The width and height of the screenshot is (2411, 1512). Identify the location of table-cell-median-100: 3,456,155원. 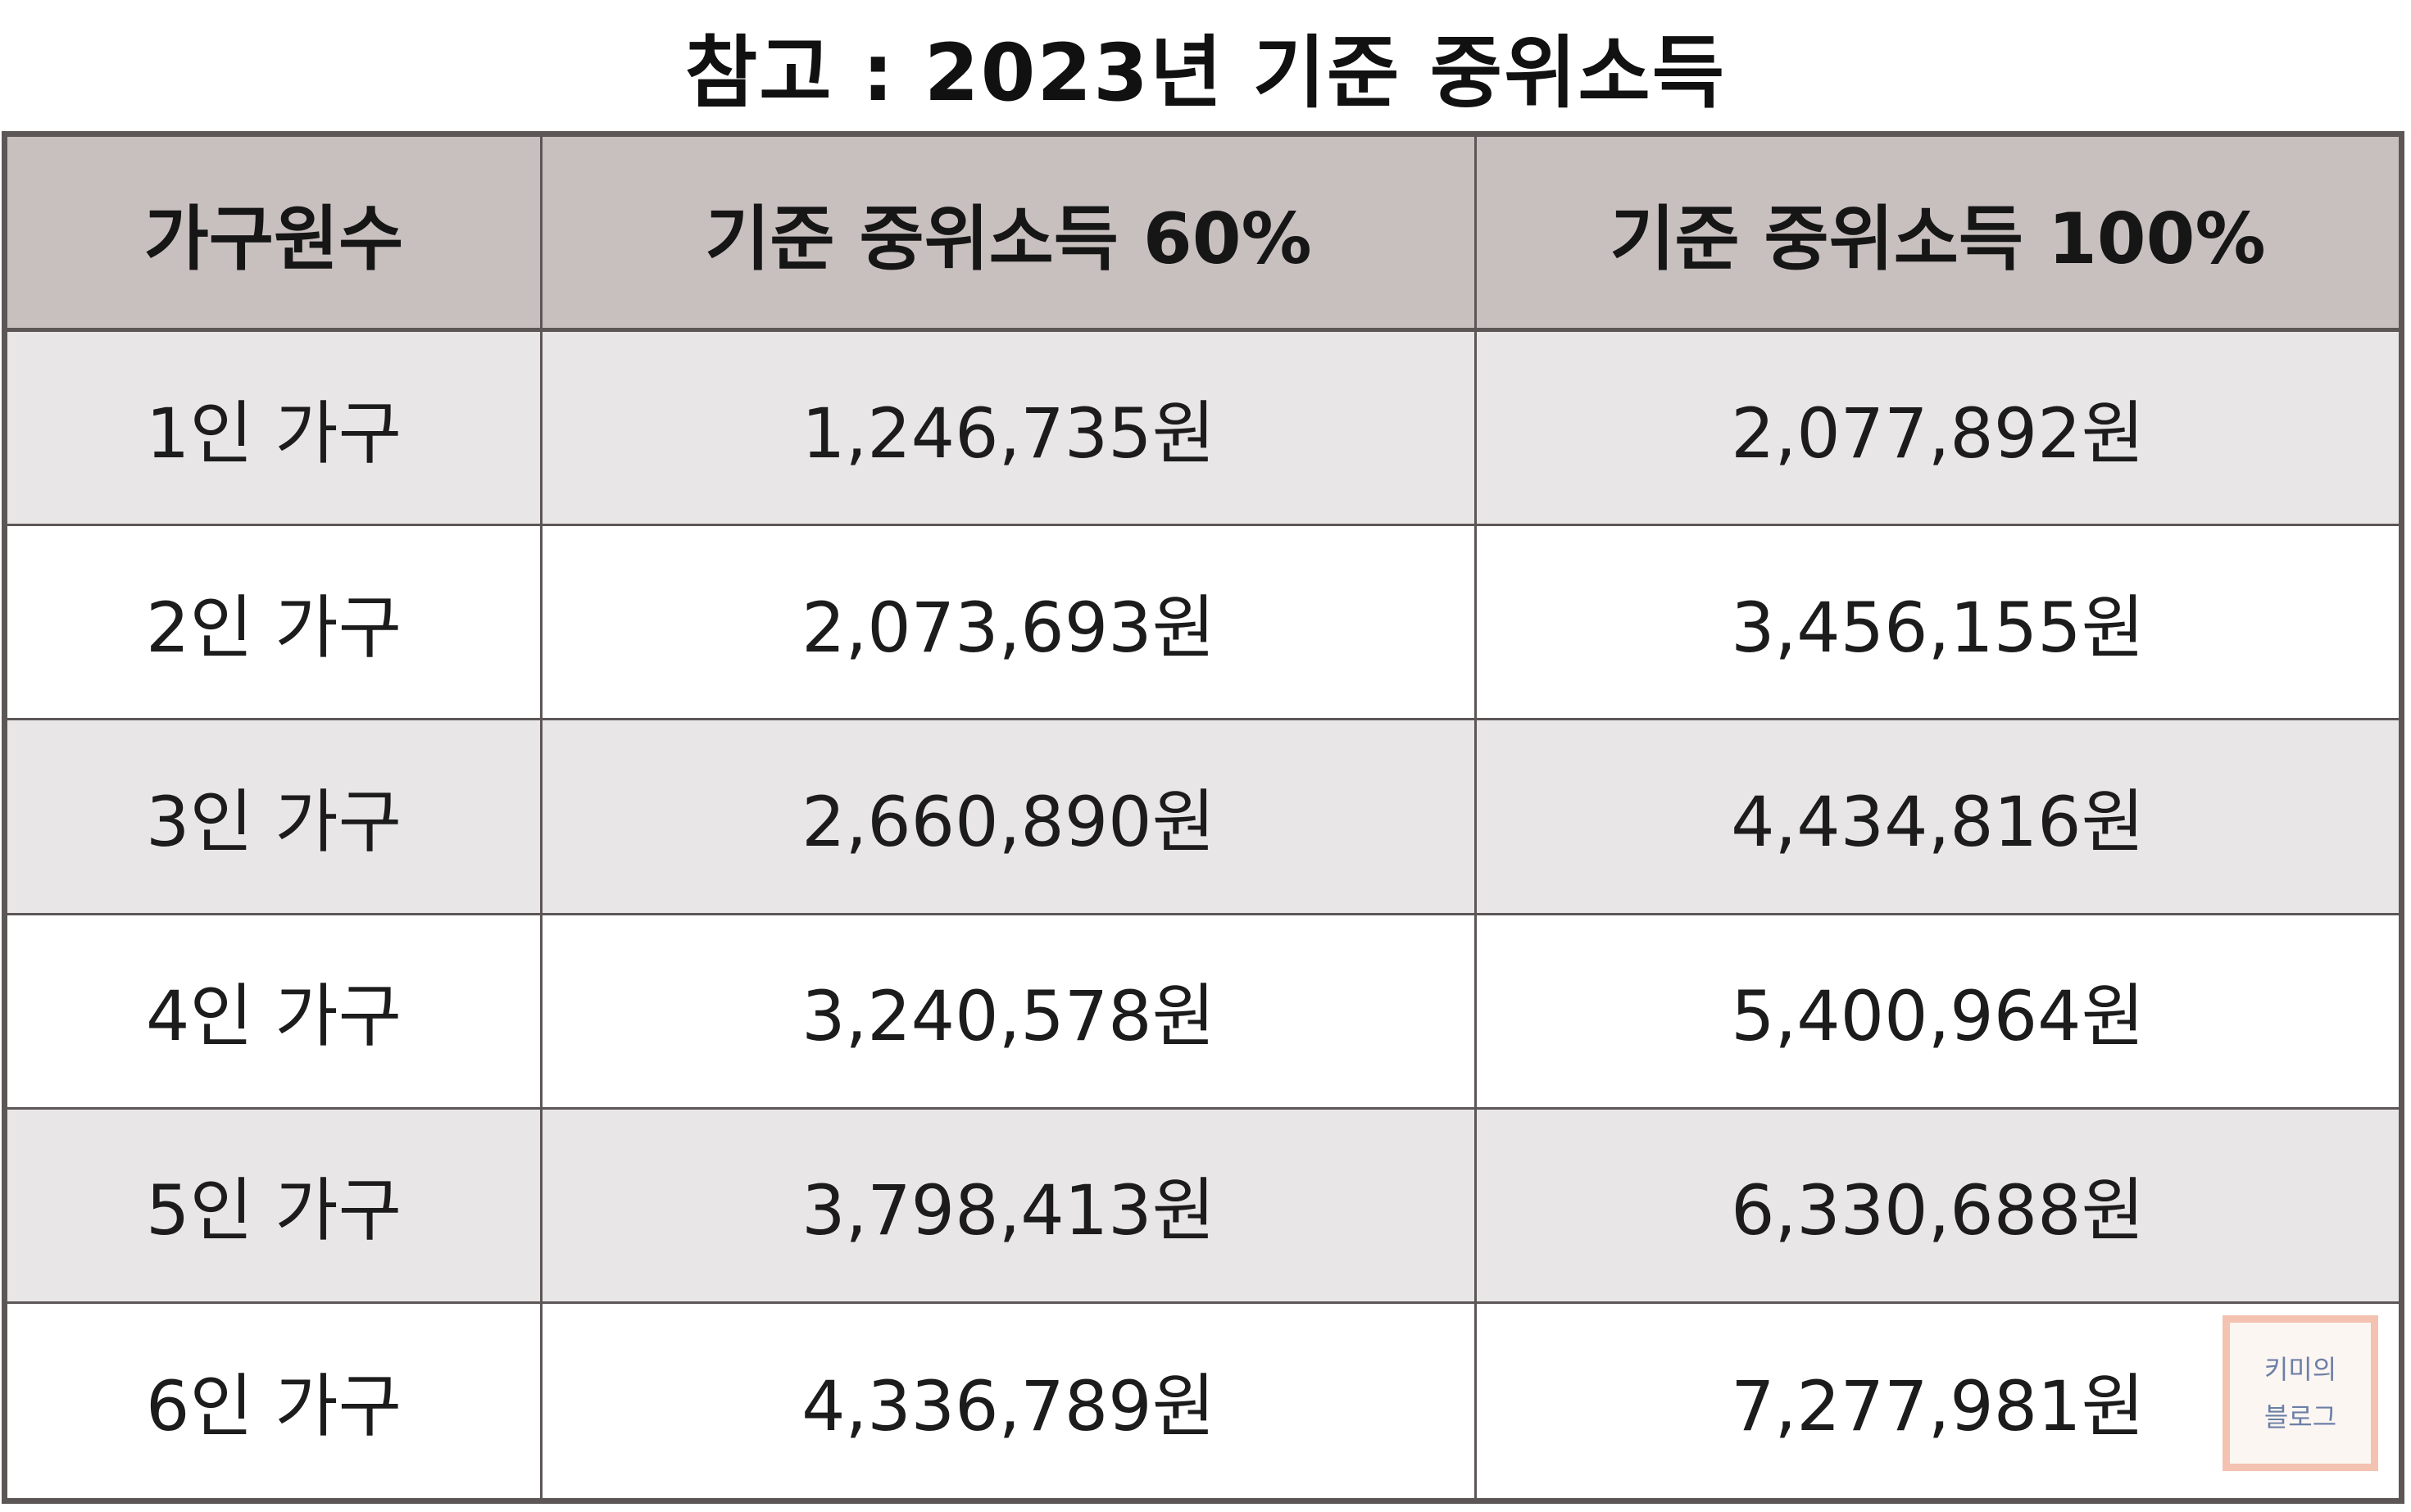
(1938, 623).